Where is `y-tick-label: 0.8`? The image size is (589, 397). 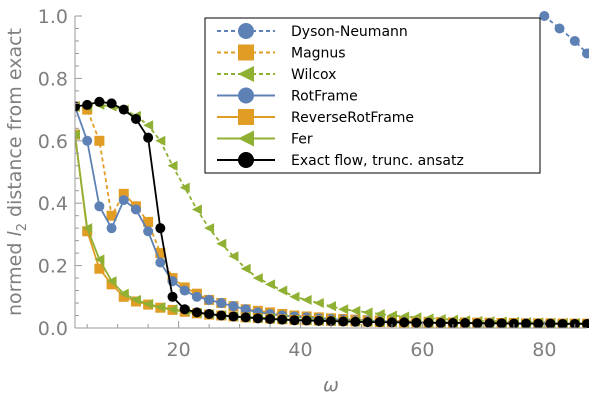
y-tick-label: 0.8 is located at coordinates (53, 79).